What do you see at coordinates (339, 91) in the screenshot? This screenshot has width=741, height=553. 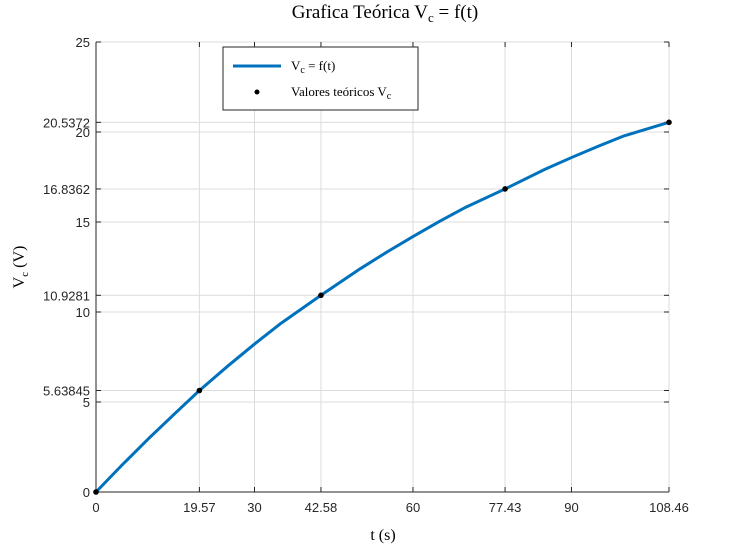 I see `legend-entry-points-main: Valores teóricos V` at bounding box center [339, 91].